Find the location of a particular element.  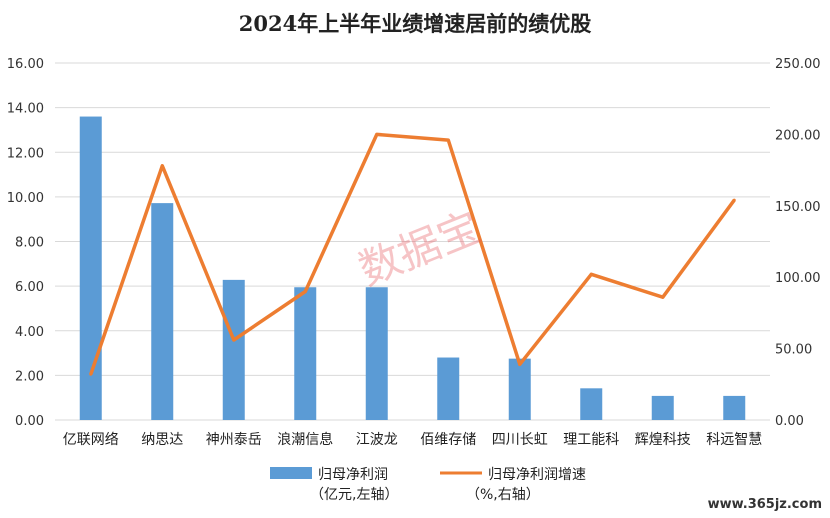

legend-swatch-bars is located at coordinates (291, 473).